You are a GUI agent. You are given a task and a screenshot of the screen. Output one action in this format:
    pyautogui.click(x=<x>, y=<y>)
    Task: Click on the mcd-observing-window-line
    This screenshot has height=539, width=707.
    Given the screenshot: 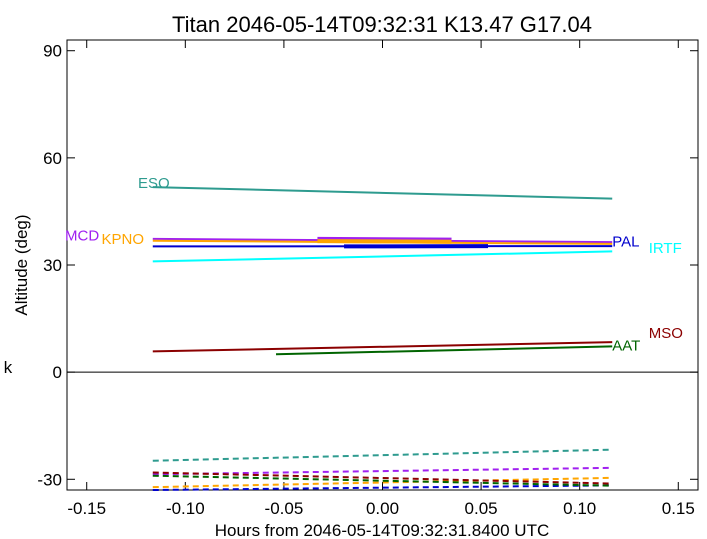 What is the action you would take?
    pyautogui.click(x=384, y=239)
    